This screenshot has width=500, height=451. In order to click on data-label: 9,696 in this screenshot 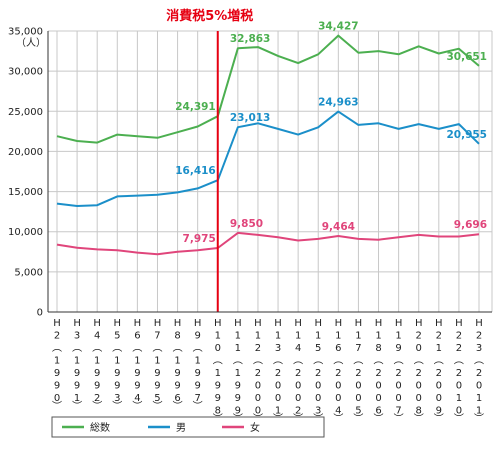, I will do `click(470, 225)`.